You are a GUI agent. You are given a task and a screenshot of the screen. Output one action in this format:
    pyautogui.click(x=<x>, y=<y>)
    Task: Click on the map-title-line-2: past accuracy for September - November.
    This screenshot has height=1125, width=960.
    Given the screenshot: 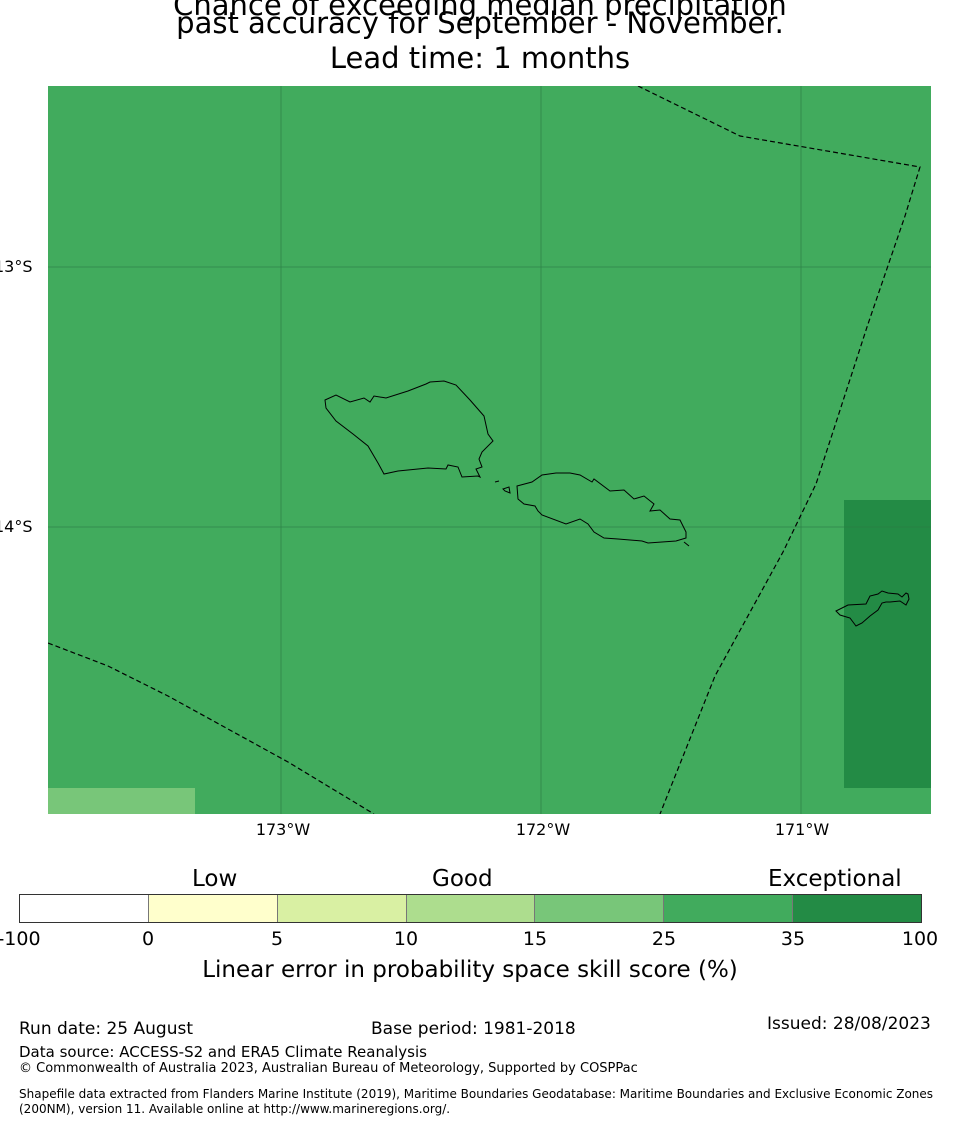 What is the action you would take?
    pyautogui.click(x=480, y=23)
    